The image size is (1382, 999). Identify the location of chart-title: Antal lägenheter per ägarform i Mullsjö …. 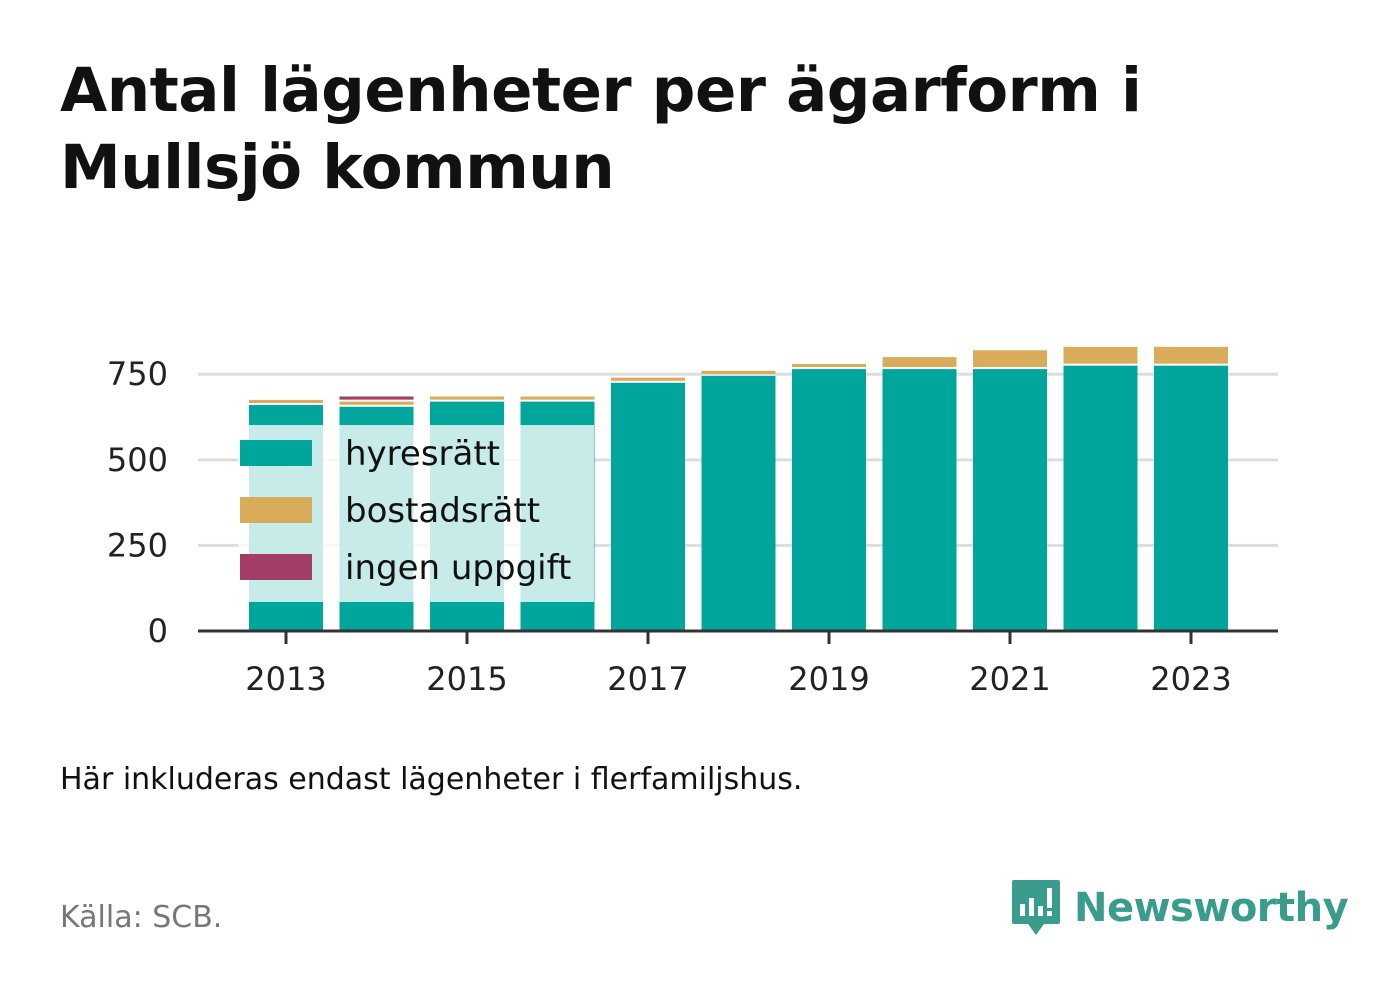
(601, 129).